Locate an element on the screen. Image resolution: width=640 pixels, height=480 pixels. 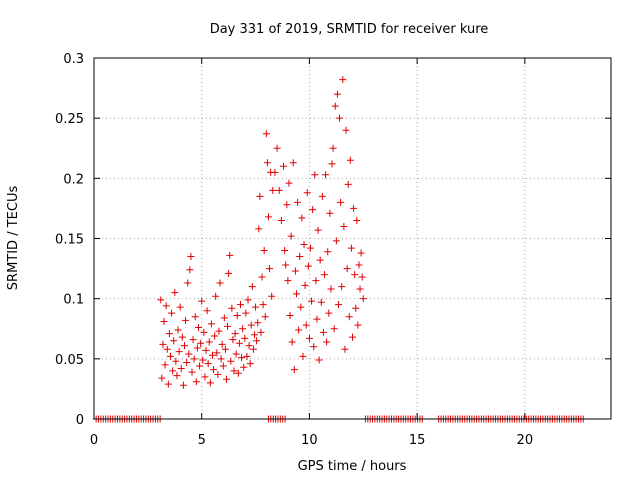
x-tick-label: 20 is located at coordinates (525, 440).